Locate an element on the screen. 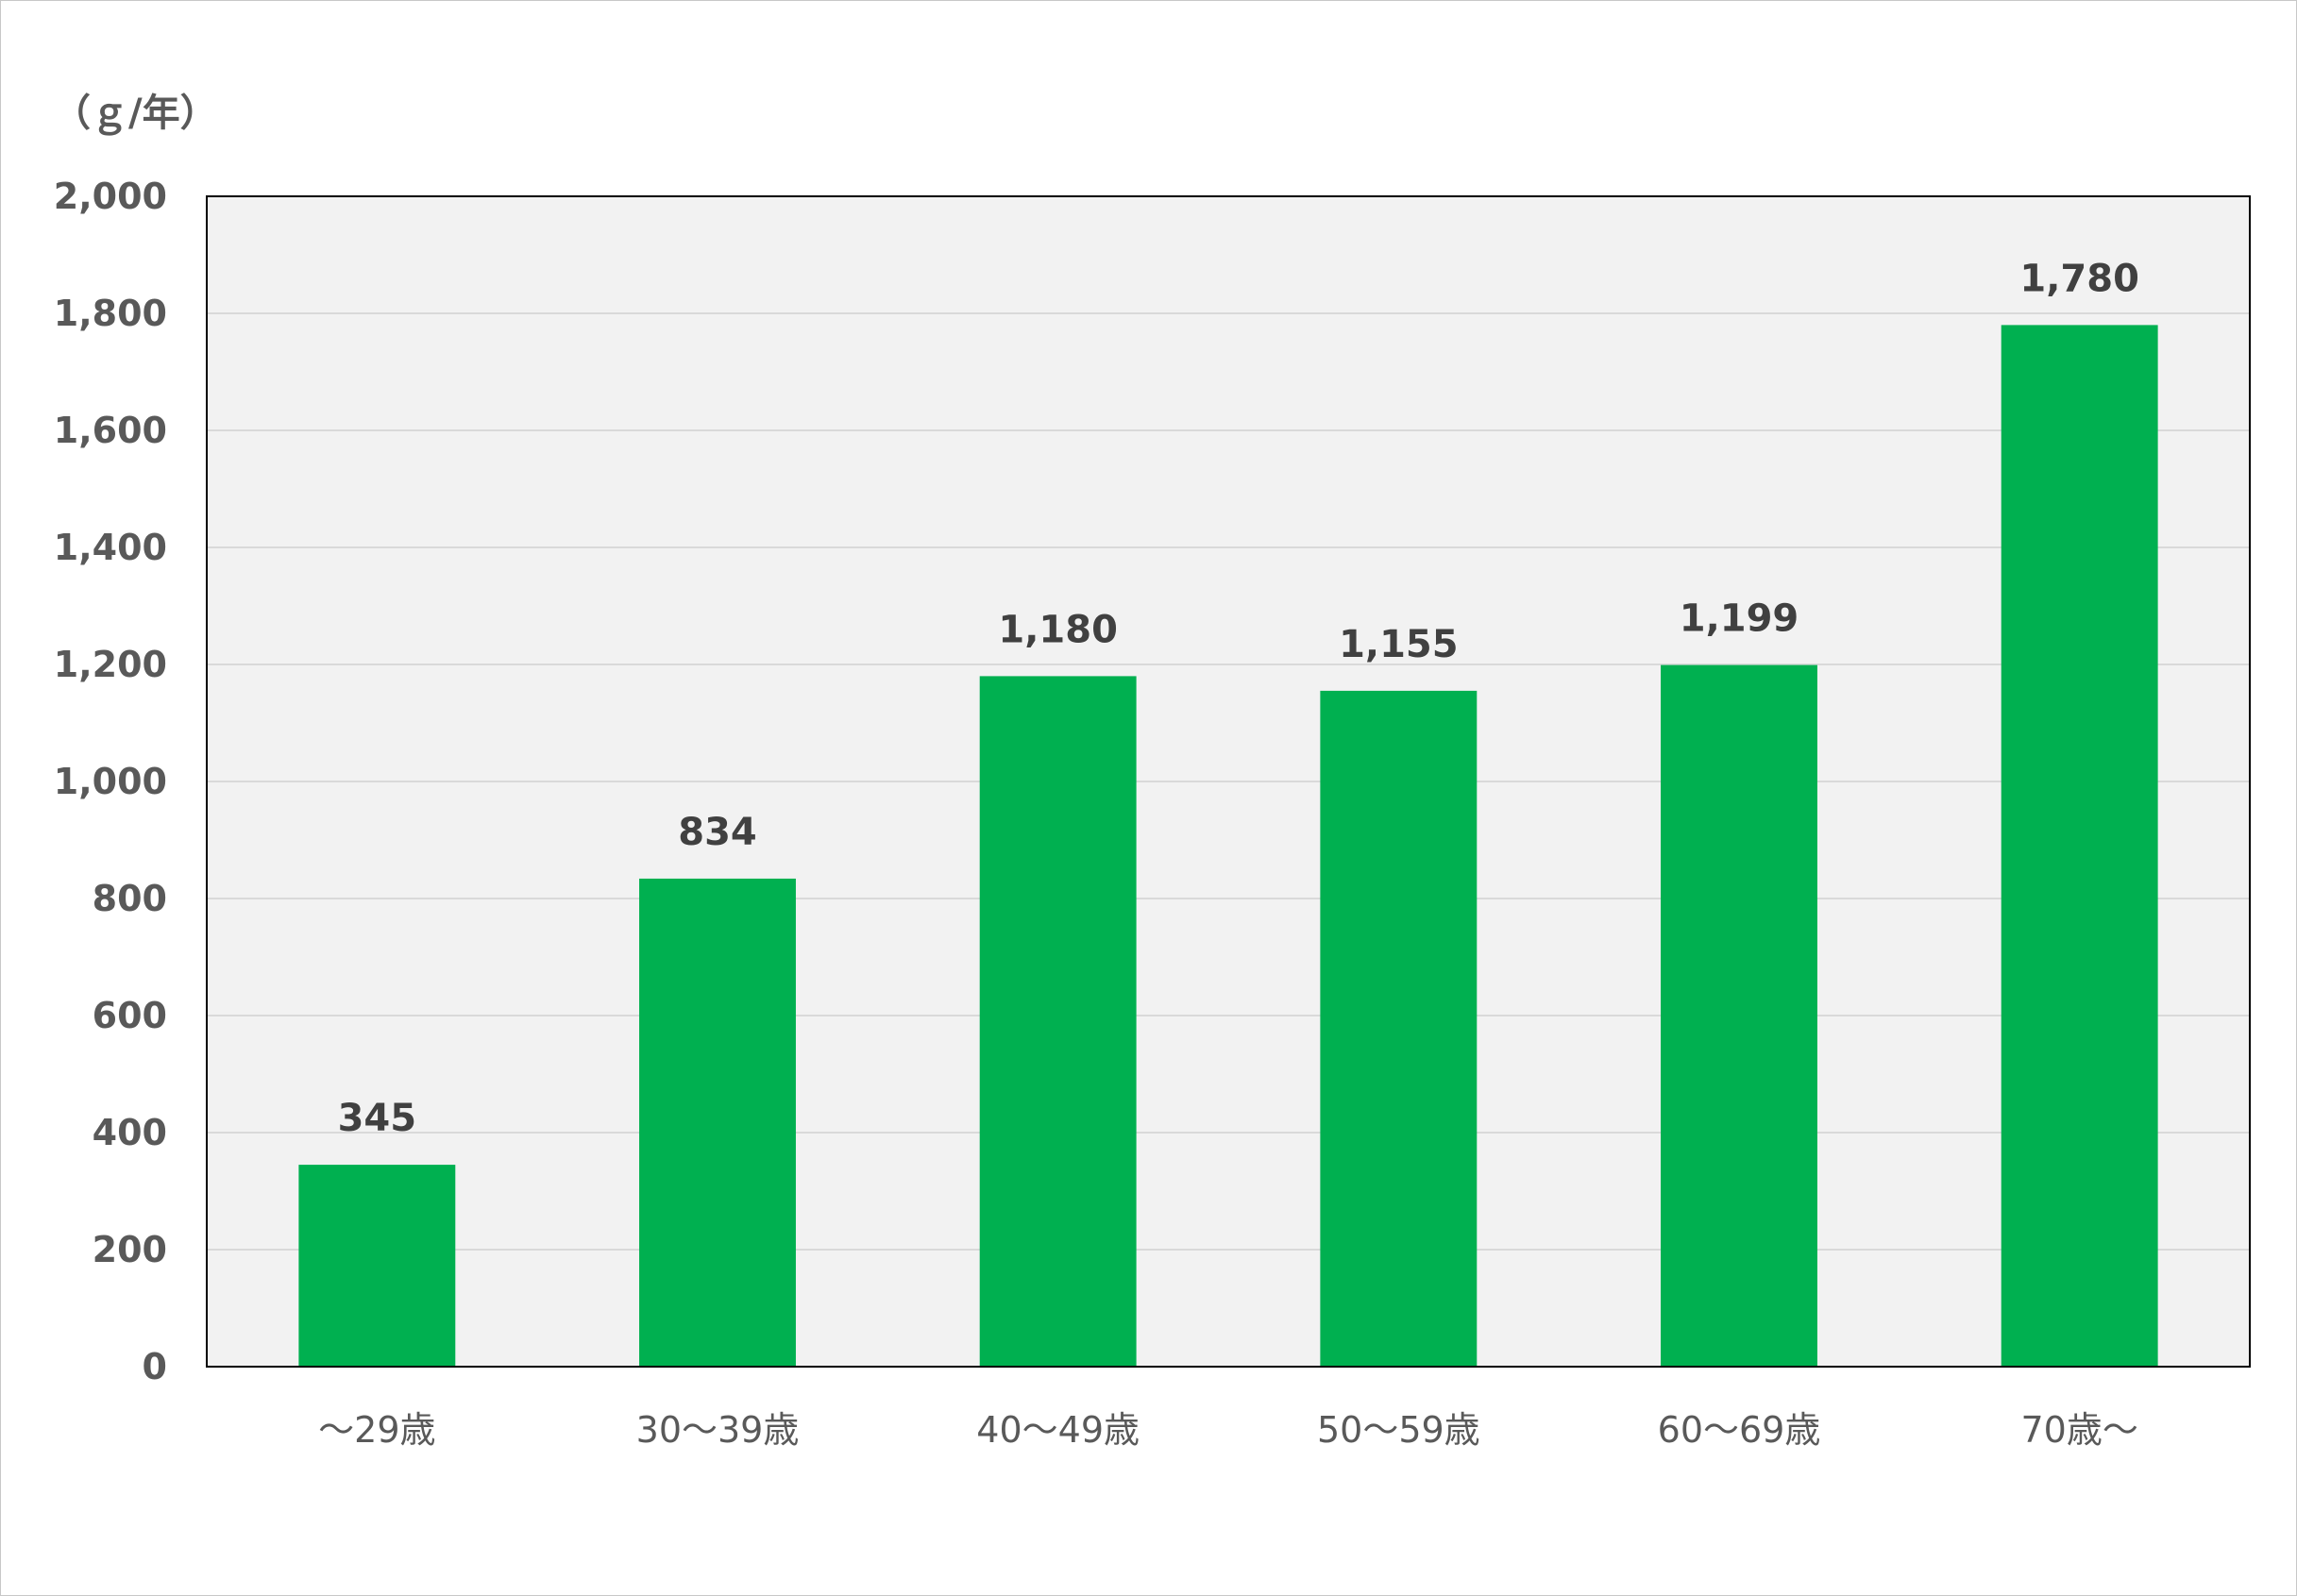  x-tick-label: 30～39歳 is located at coordinates (718, 1430).